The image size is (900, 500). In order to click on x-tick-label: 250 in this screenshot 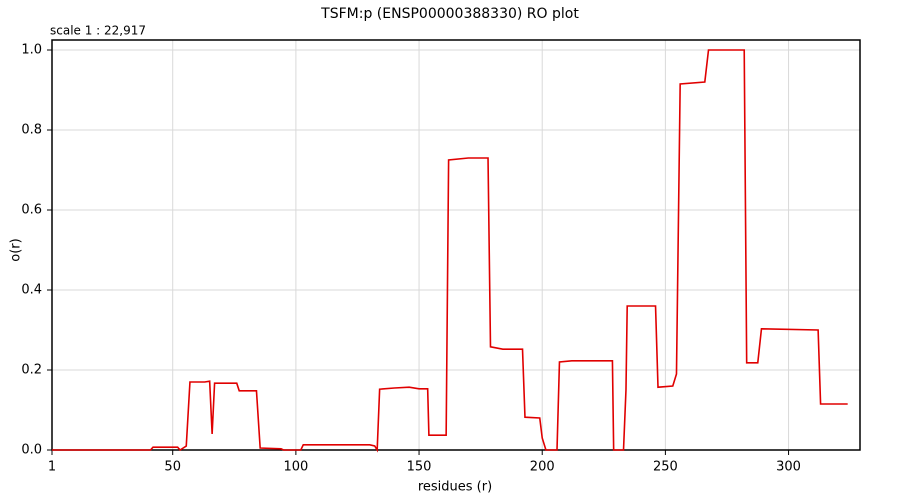, I will do `click(665, 467)`.